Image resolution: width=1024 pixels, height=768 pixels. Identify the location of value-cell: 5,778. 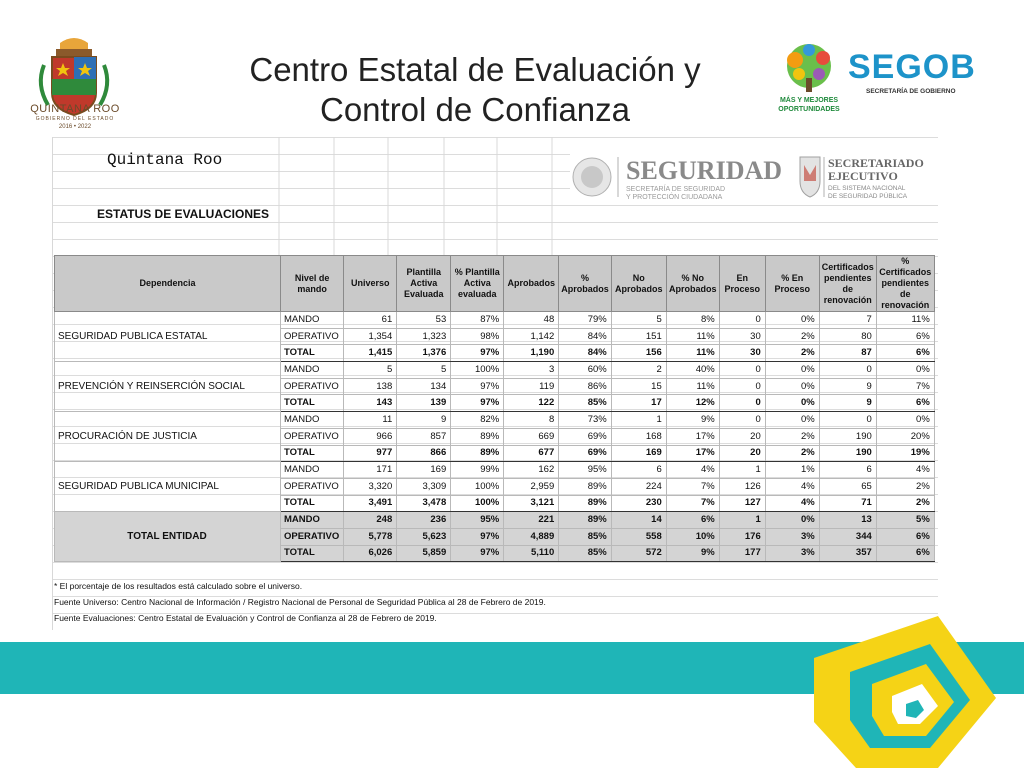
(370, 536).